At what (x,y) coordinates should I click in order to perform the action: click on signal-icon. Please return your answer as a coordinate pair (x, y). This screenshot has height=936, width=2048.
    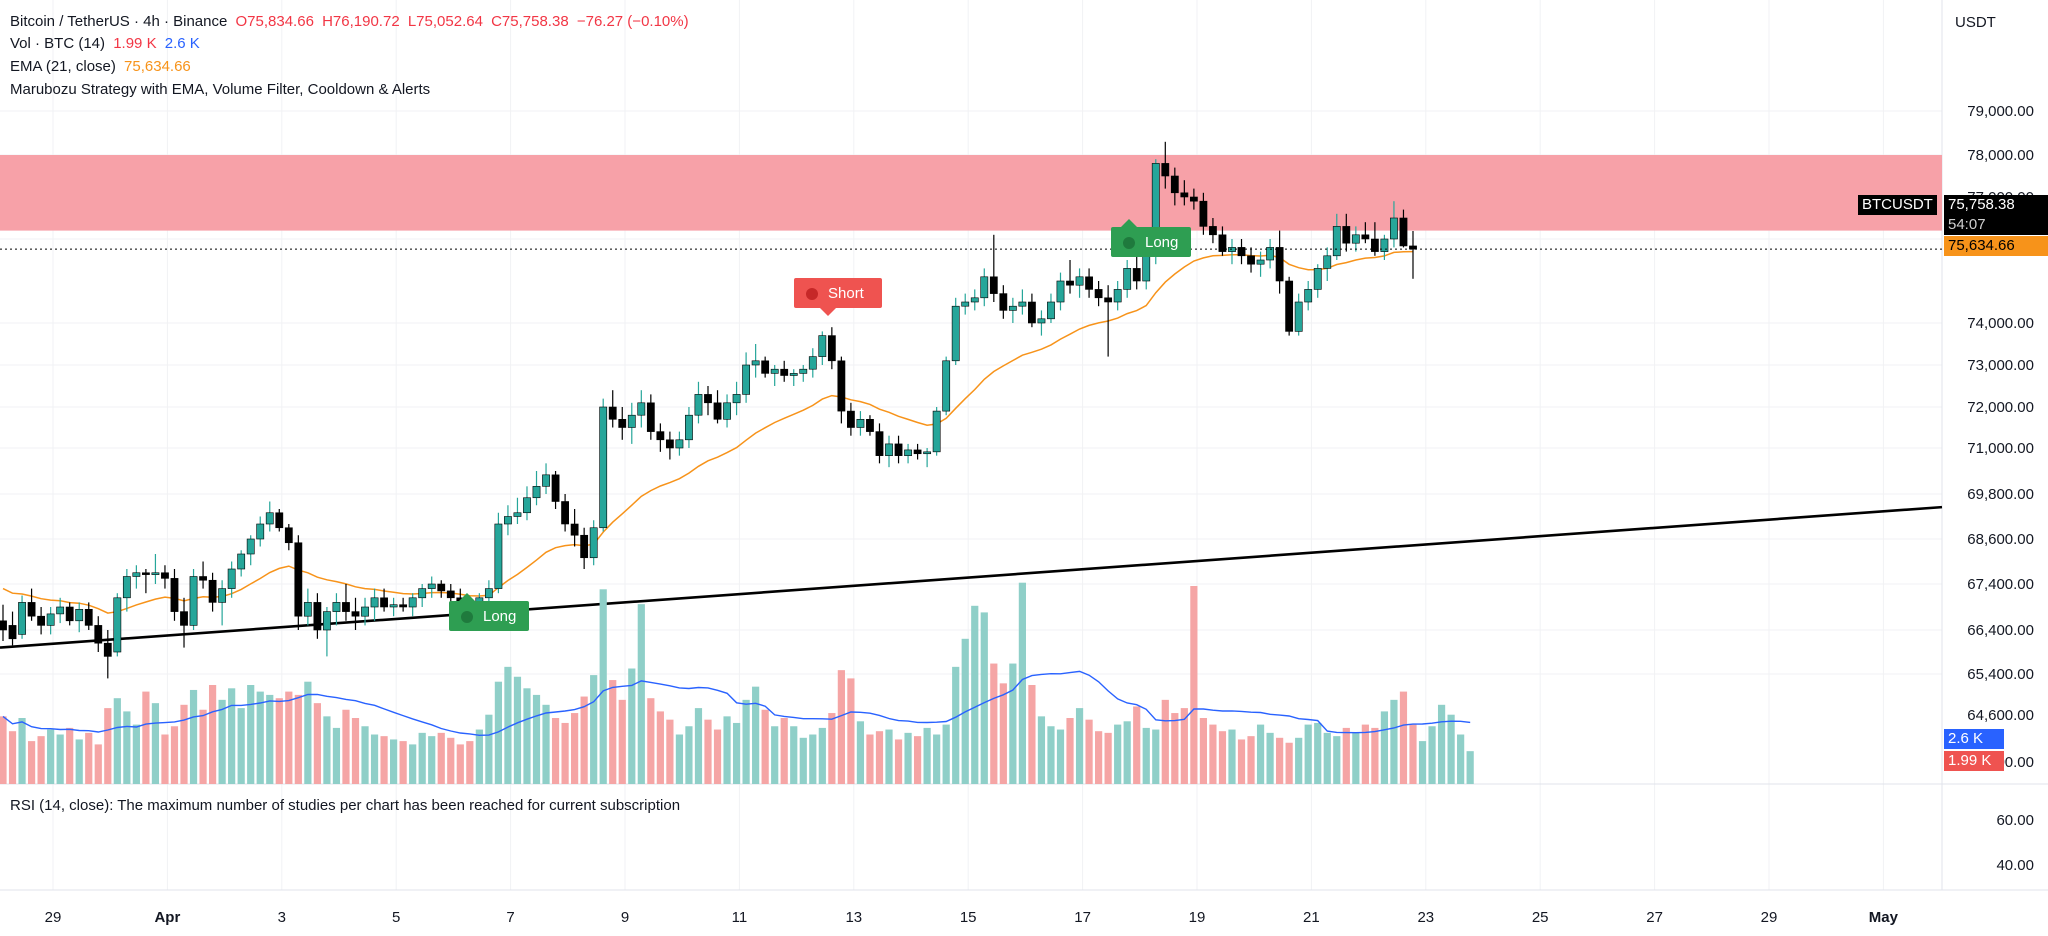
    Looking at the image, I should click on (1129, 243).